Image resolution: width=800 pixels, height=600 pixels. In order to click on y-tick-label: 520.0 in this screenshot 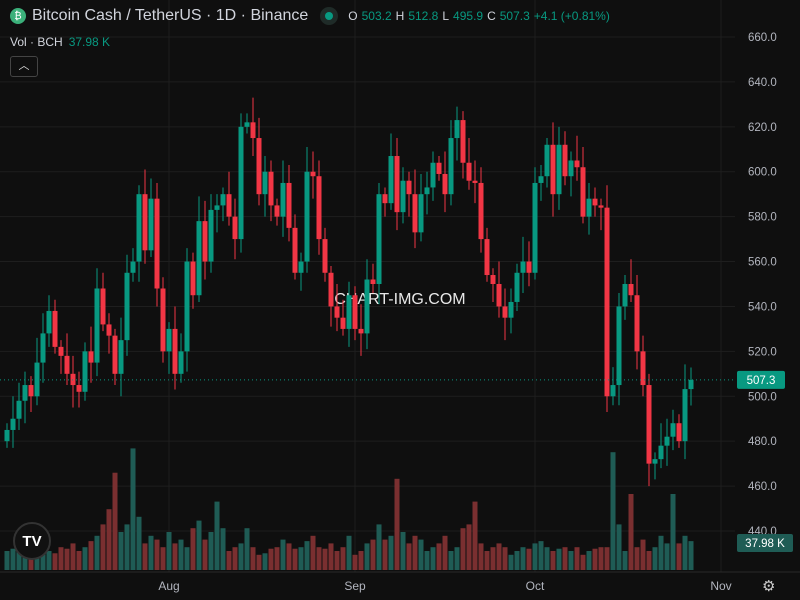, I will do `click(762, 352)`.